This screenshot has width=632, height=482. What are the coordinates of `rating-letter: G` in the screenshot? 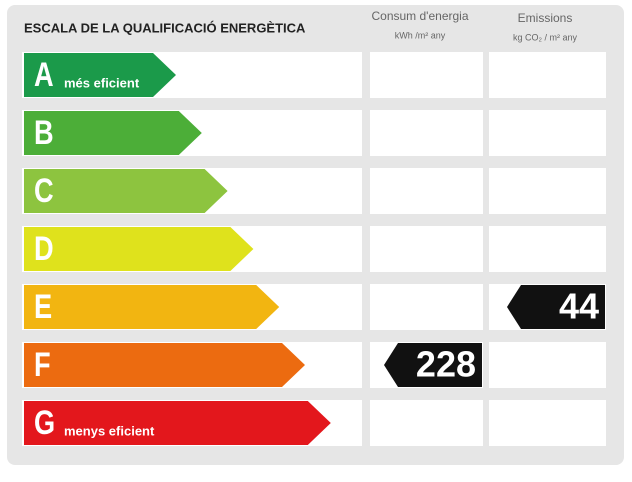 It's located at (44, 422).